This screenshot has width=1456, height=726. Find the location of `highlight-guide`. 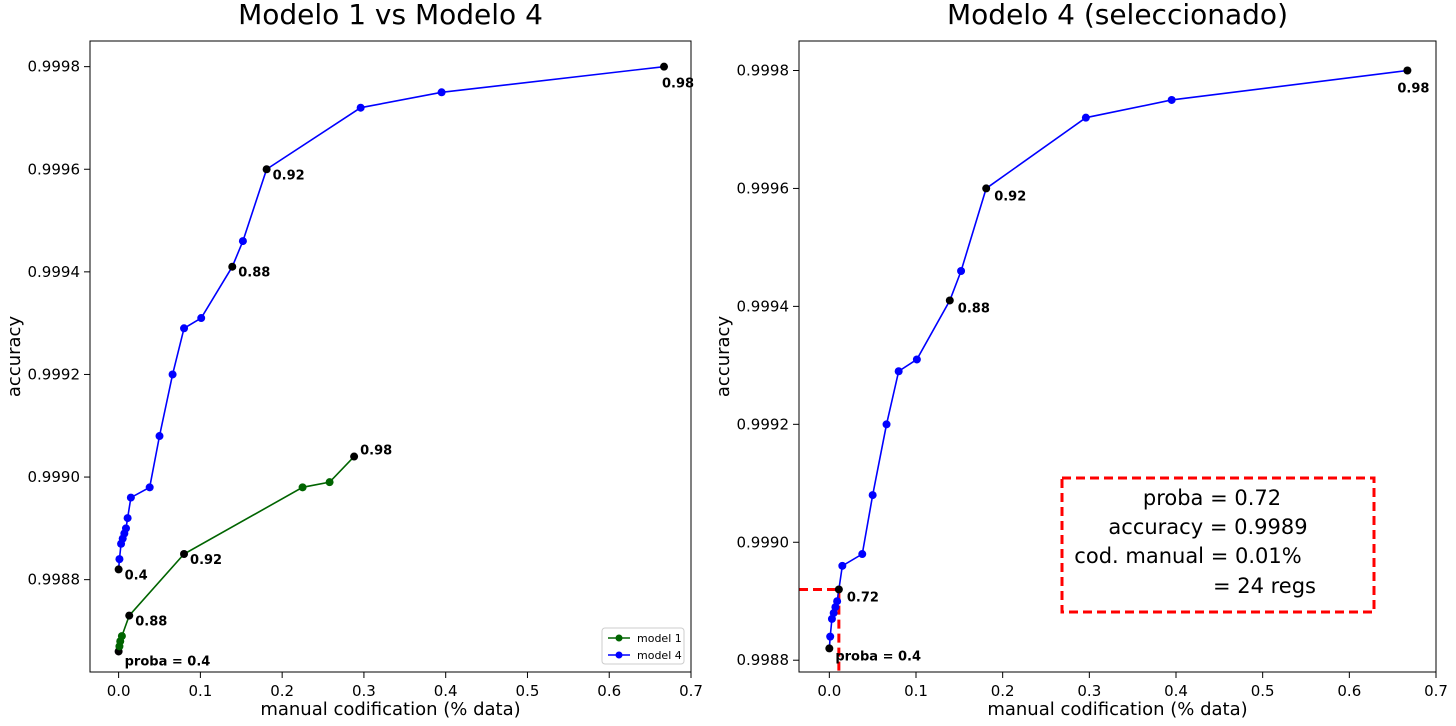

highlight-guide is located at coordinates (820, 629).